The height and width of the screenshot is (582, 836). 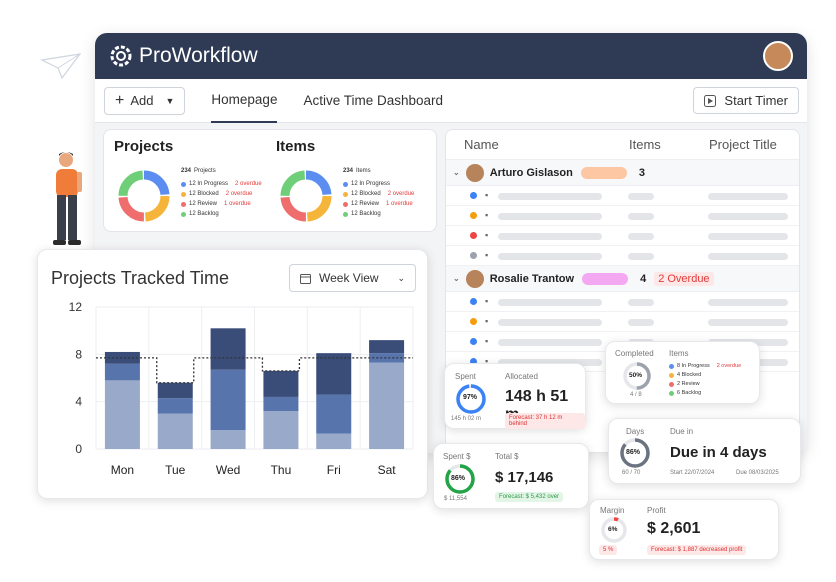 I want to click on col-project-title: Project Title, so click(x=743, y=144).